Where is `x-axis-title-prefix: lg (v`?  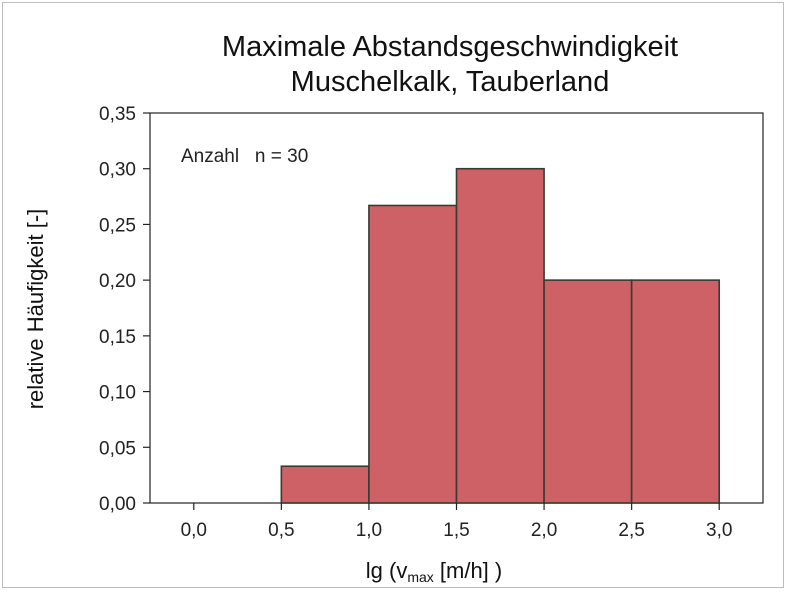
x-axis-title-prefix: lg (v is located at coordinates (387, 570).